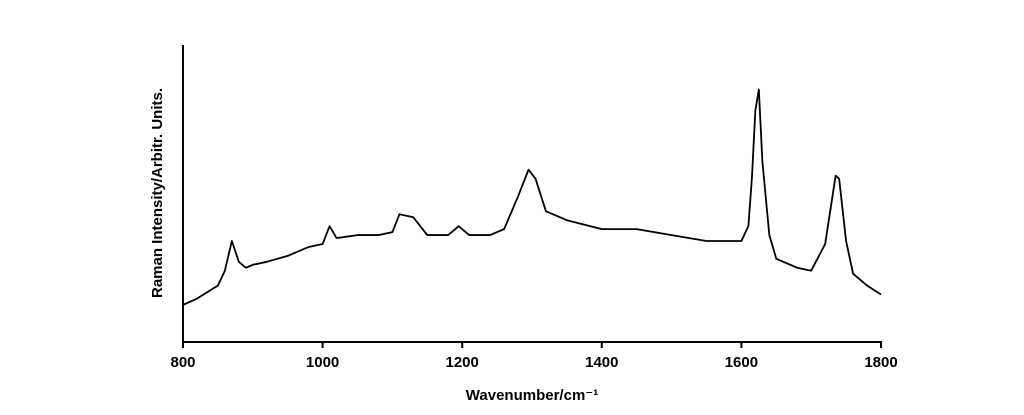 This screenshot has width=1024, height=415. What do you see at coordinates (532, 395) in the screenshot?
I see `x-axis-label: Wavenumber/cm⁻¹` at bounding box center [532, 395].